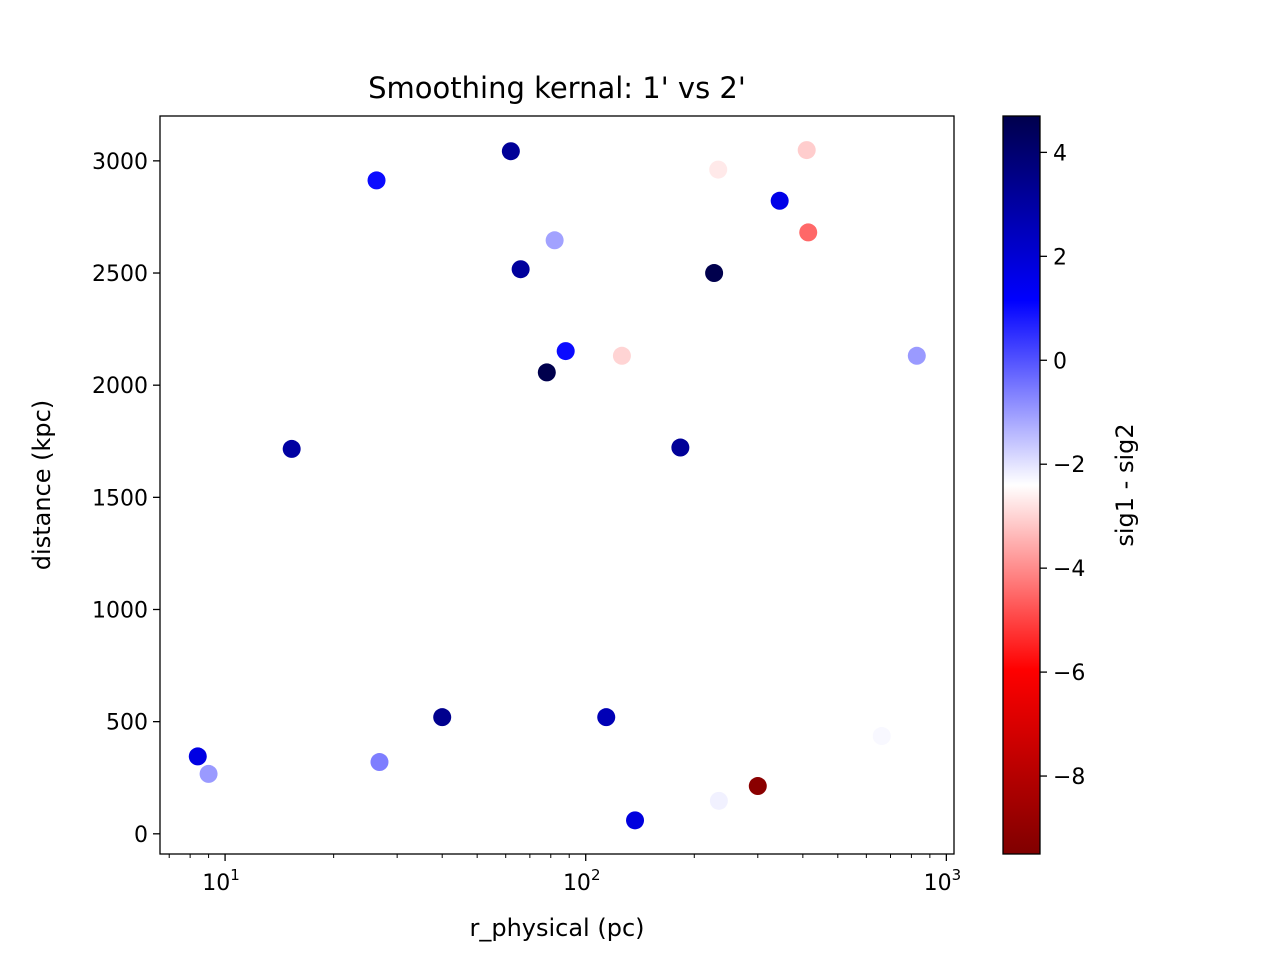  Describe the element at coordinates (1060, 361) in the screenshot. I see `colorbar-tick-label: 0` at that location.